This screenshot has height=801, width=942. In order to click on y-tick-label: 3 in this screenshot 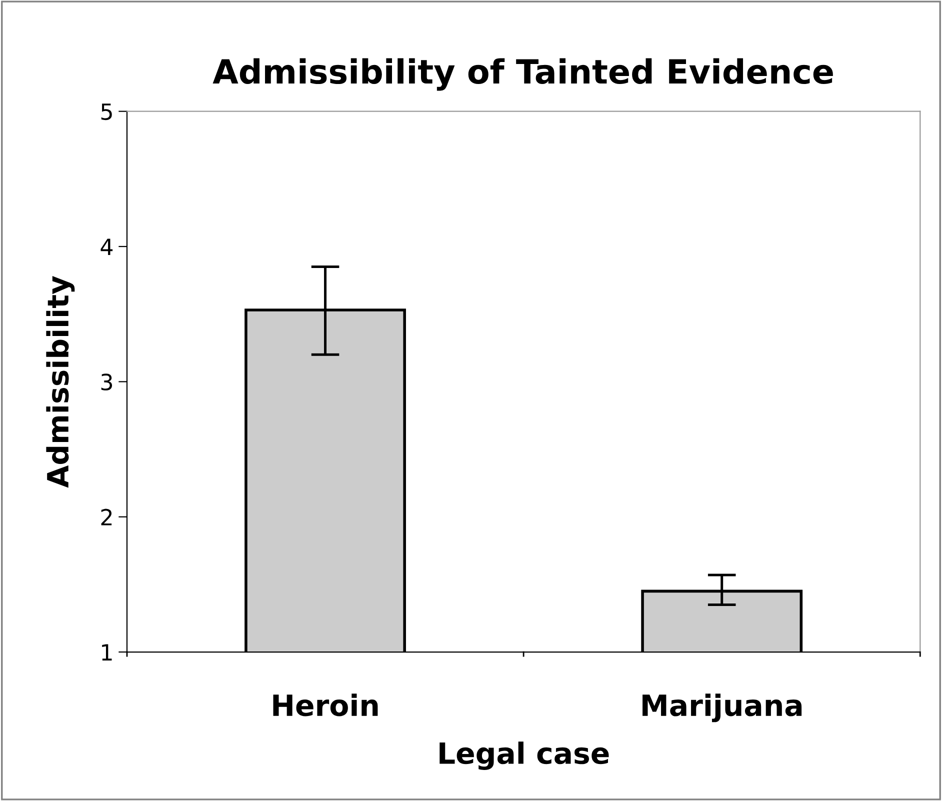, I will do `click(106, 382)`.